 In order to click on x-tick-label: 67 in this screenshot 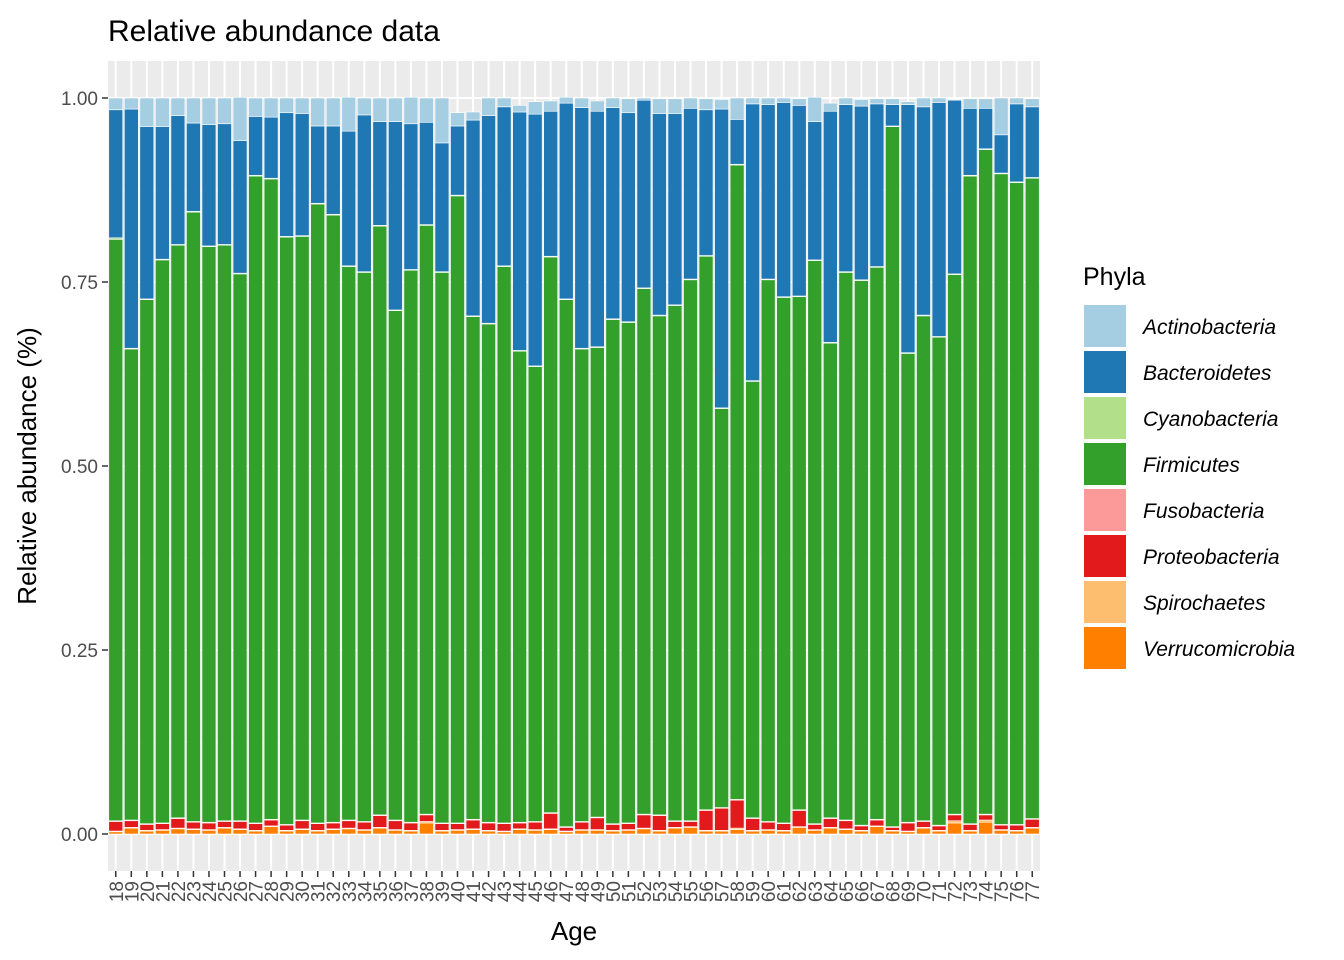, I will do `click(878, 891)`.